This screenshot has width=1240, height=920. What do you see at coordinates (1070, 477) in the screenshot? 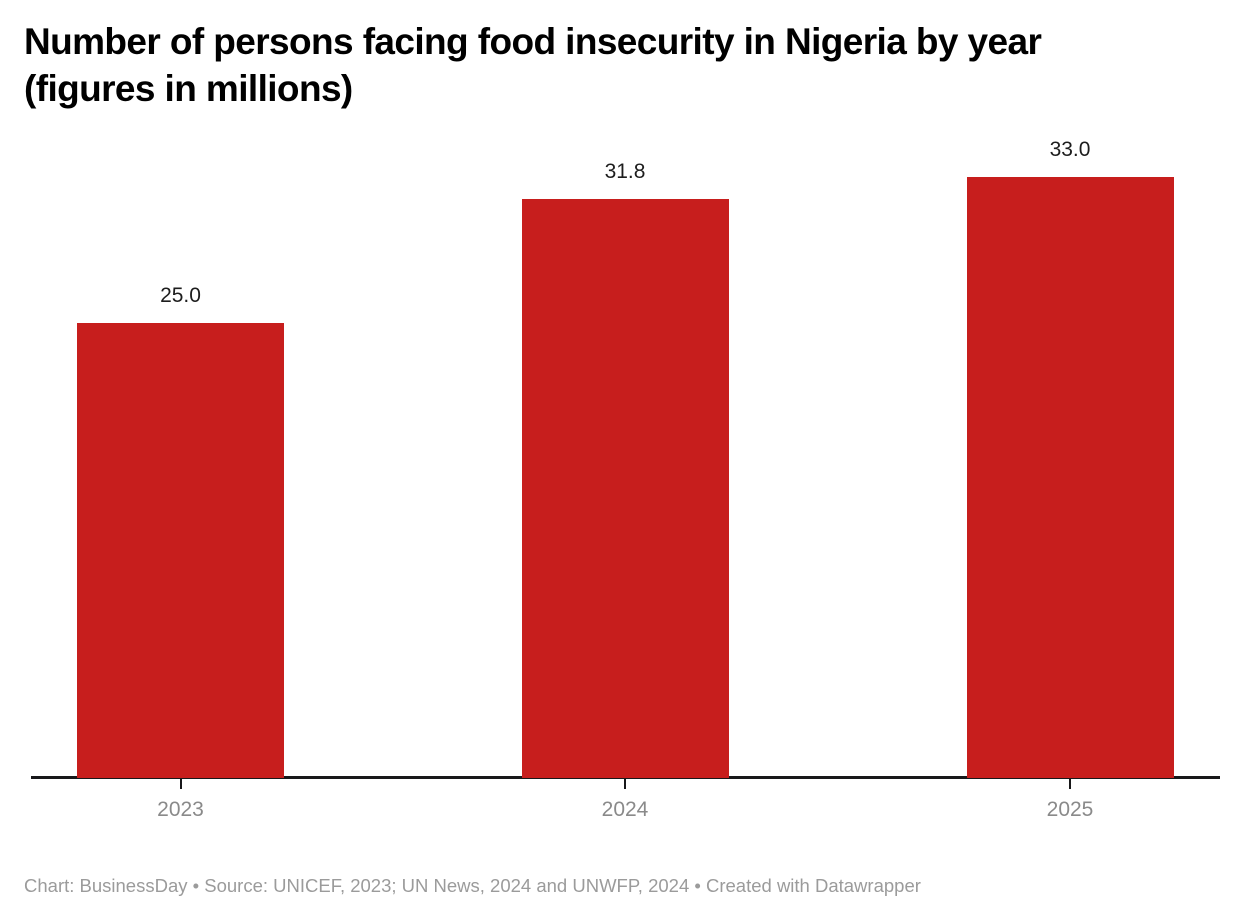
I see `bar-2025` at bounding box center [1070, 477].